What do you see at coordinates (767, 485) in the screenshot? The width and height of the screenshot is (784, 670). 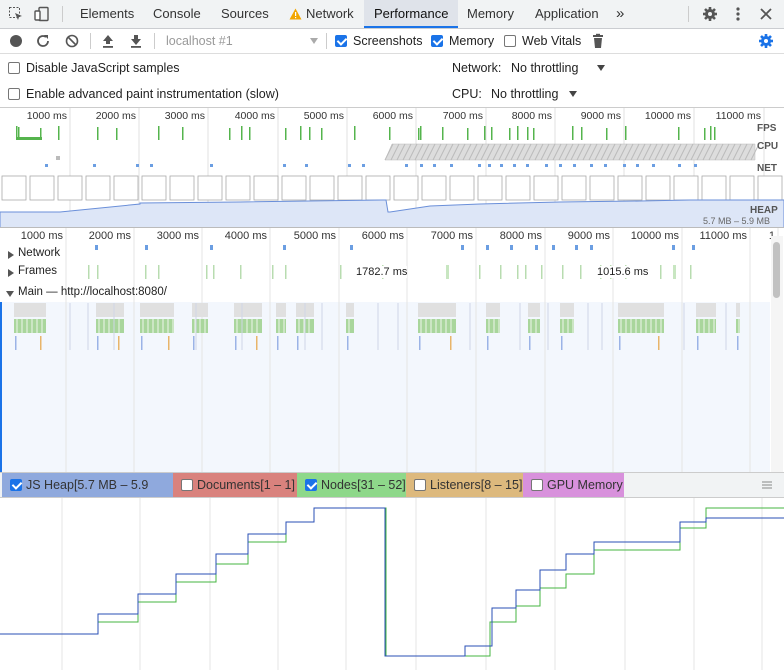 I see `drag-handle-icon` at bounding box center [767, 485].